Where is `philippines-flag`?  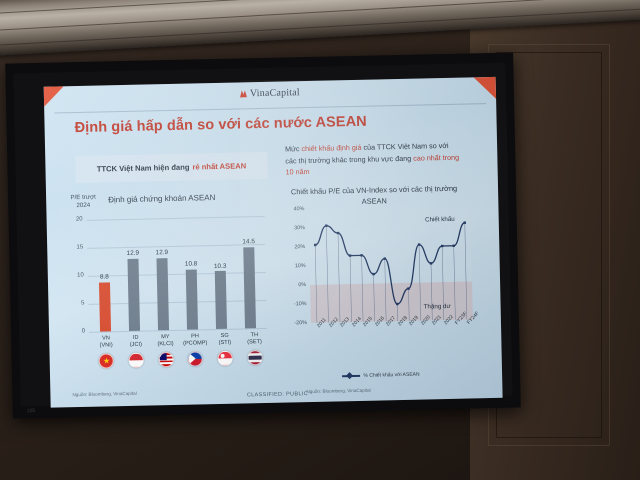
philippines-flag is located at coordinates (195, 359).